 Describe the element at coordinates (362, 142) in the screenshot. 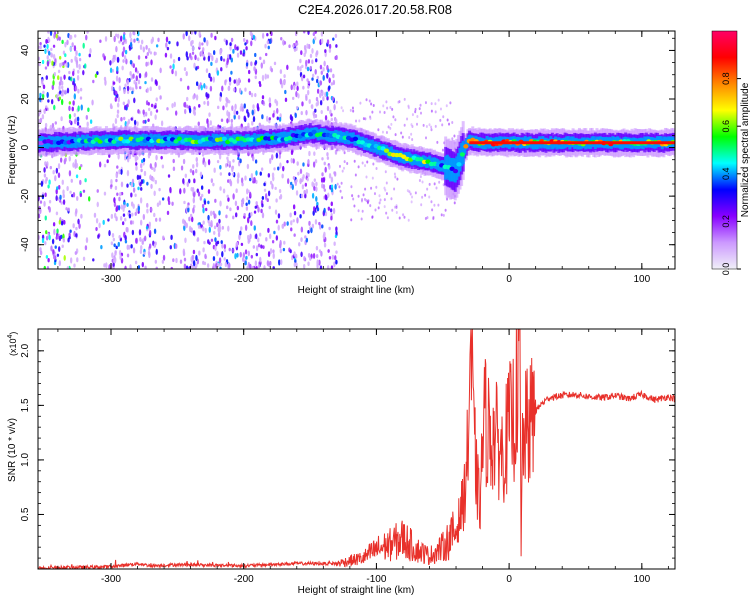

I see `spectrogram-ridge-peak` at that location.